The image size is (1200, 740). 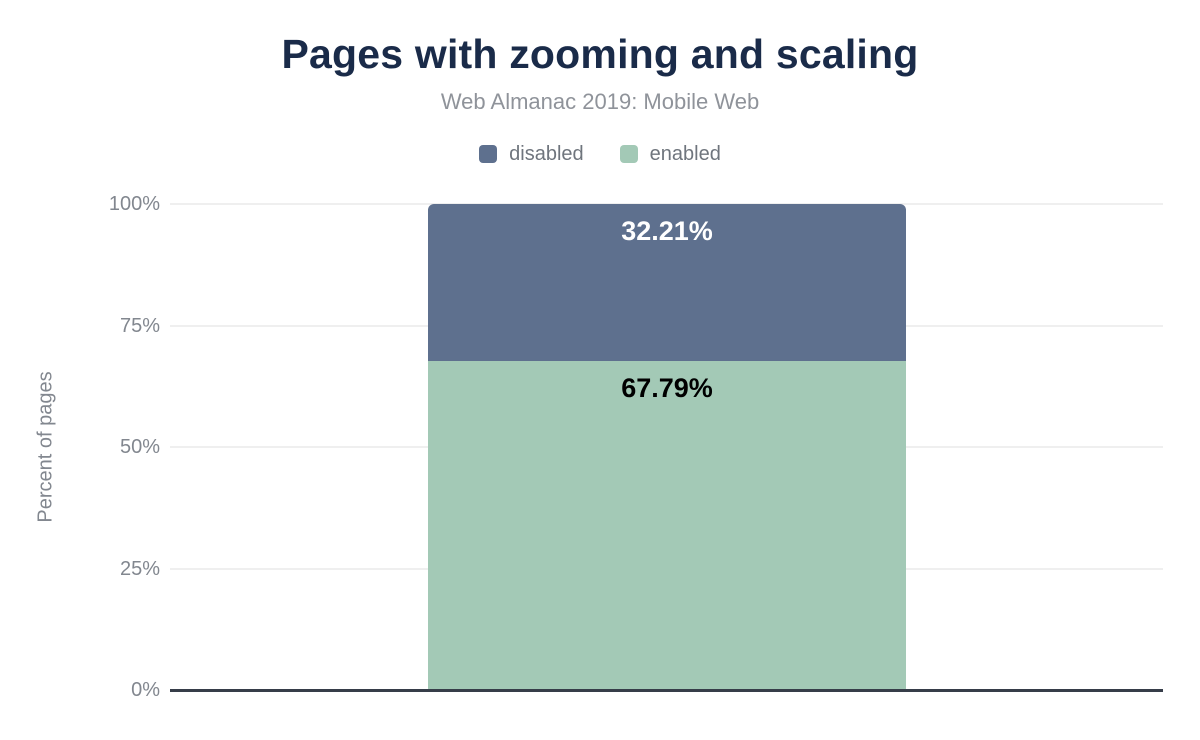 I want to click on legend-label-disabled: disabled, so click(x=546, y=154).